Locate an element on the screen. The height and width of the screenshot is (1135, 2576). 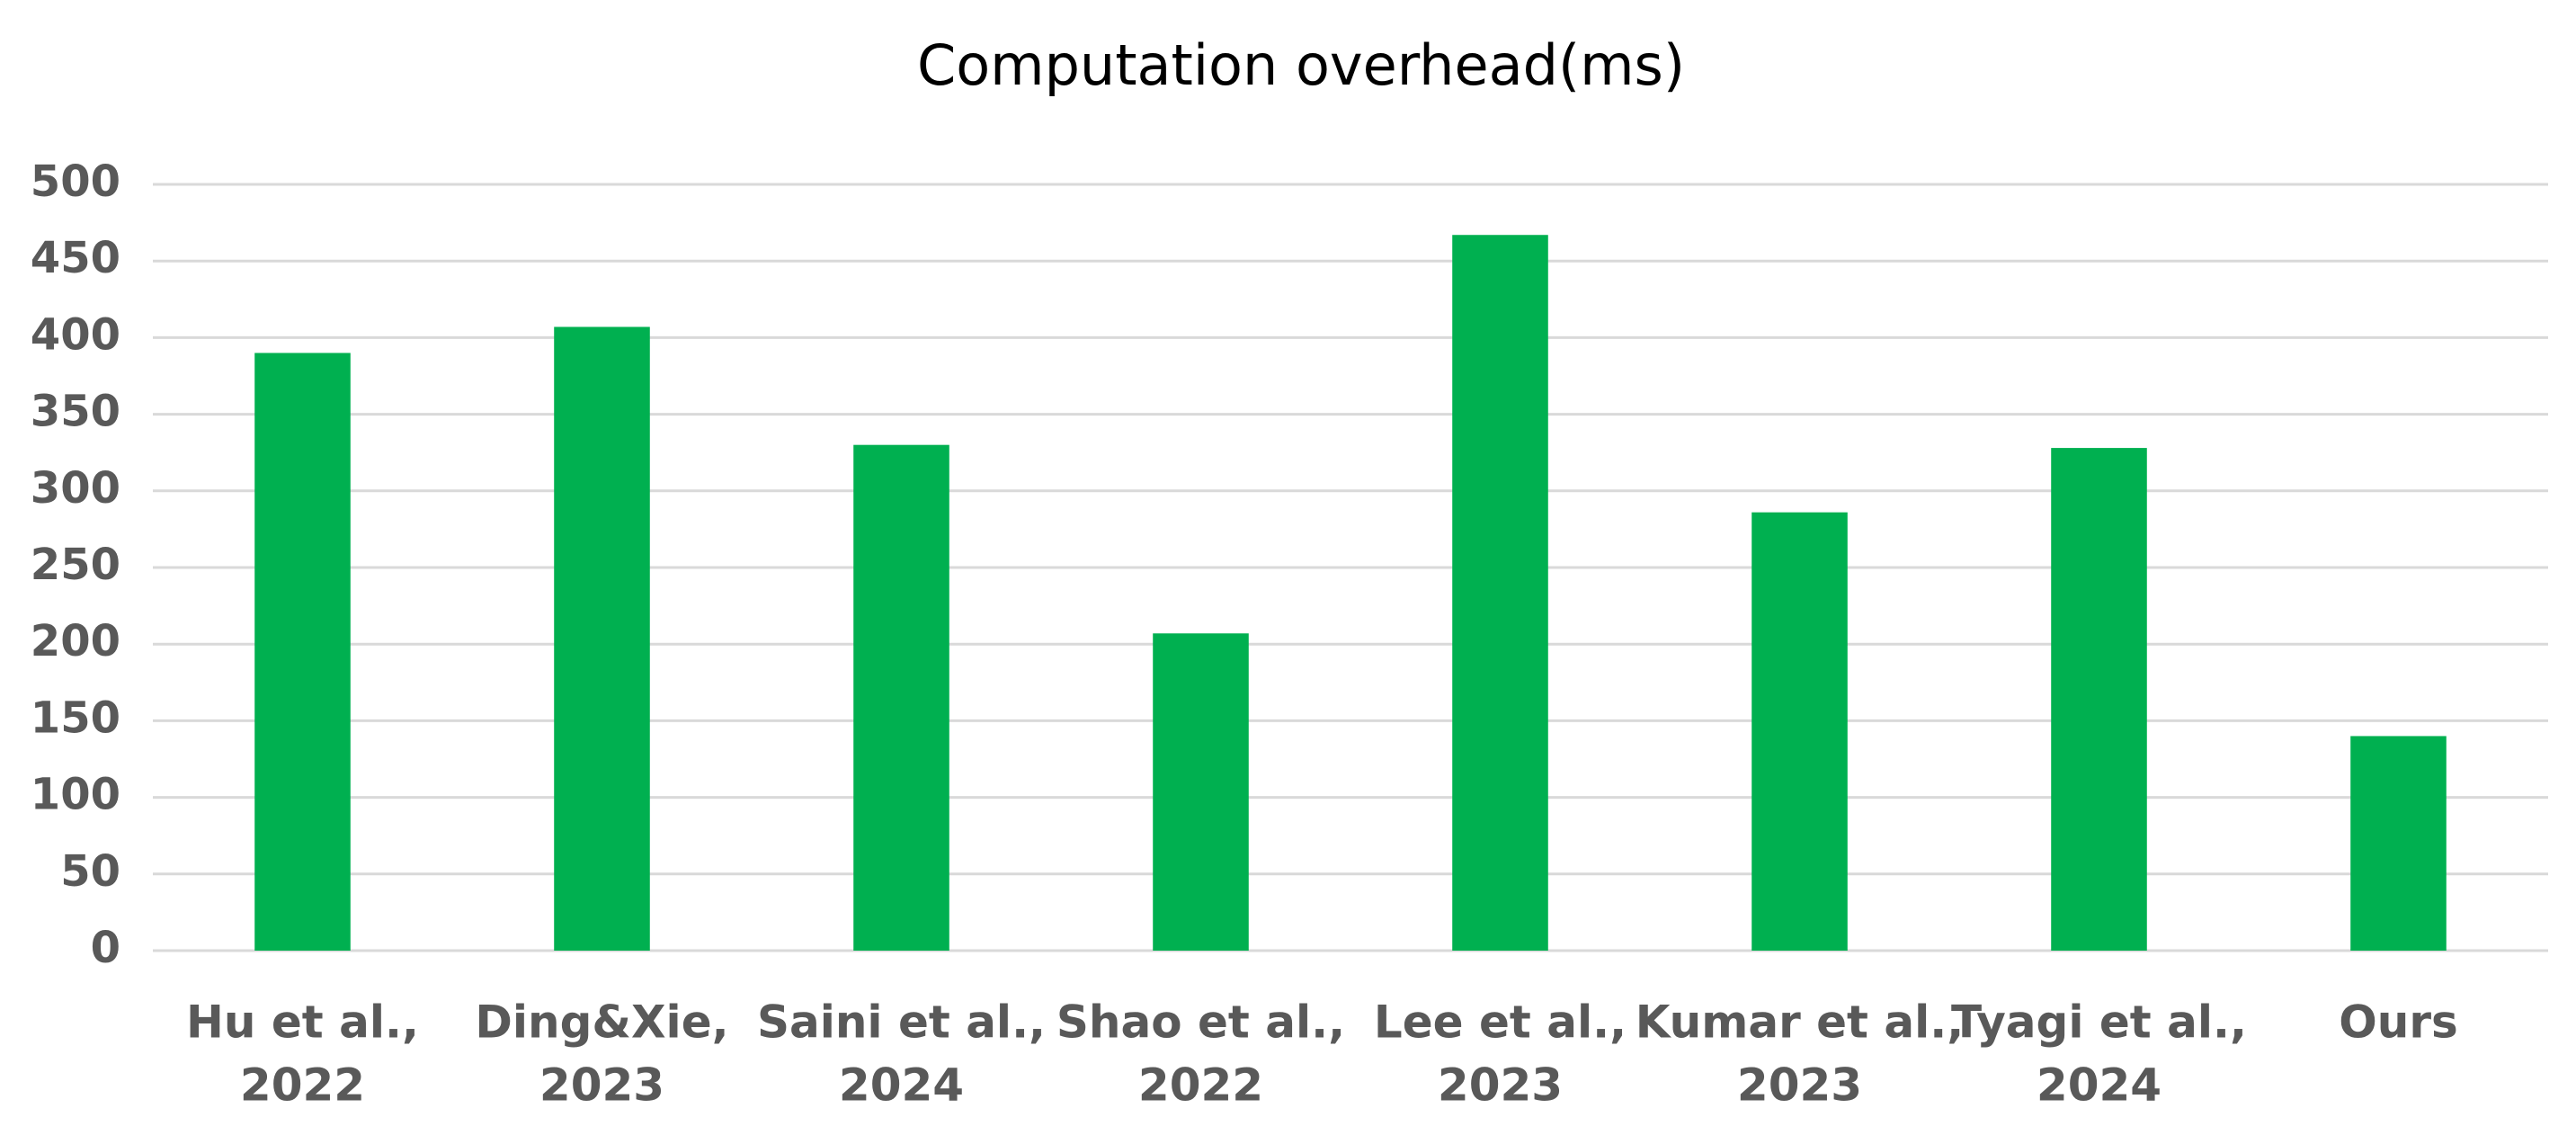
x-tick-label: Saini et al., is located at coordinates (902, 1022).